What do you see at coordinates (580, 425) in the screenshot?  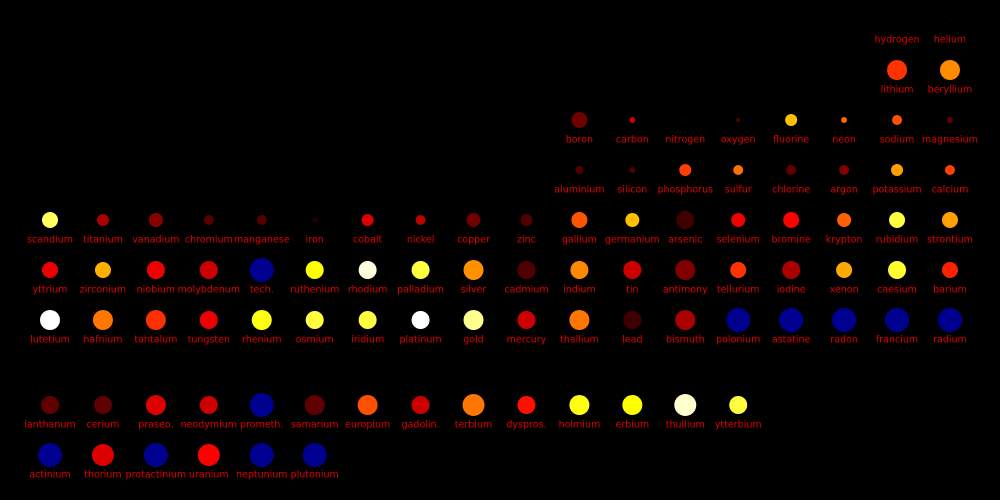 I see `element-label: holmium` at bounding box center [580, 425].